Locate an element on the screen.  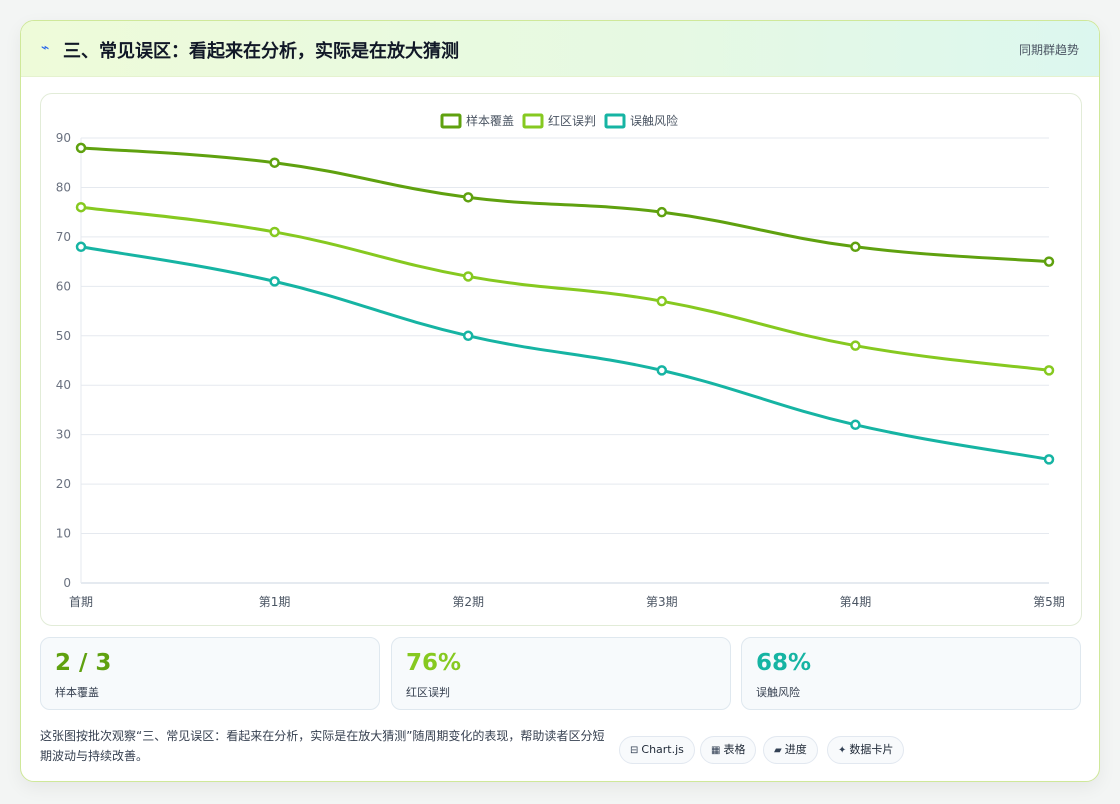
tag-label: 进度 is located at coordinates (795, 749).